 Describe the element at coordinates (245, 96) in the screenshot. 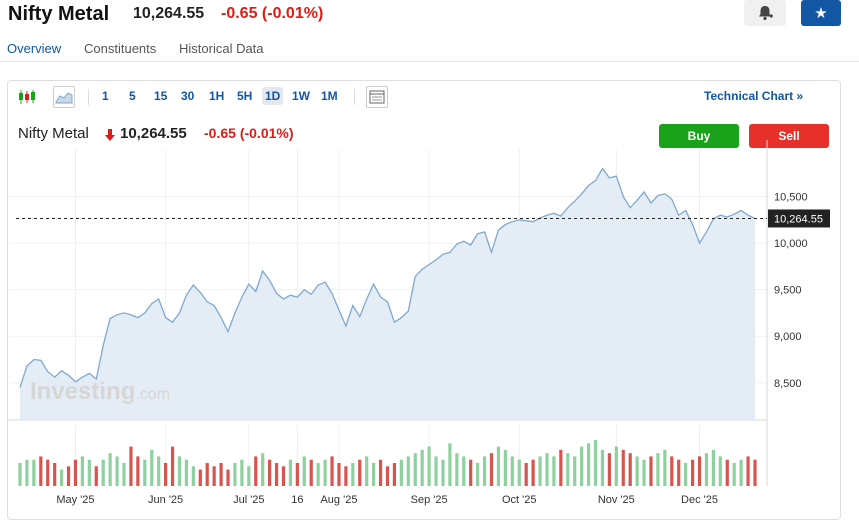

I see `timeframe-5h: 5H` at that location.